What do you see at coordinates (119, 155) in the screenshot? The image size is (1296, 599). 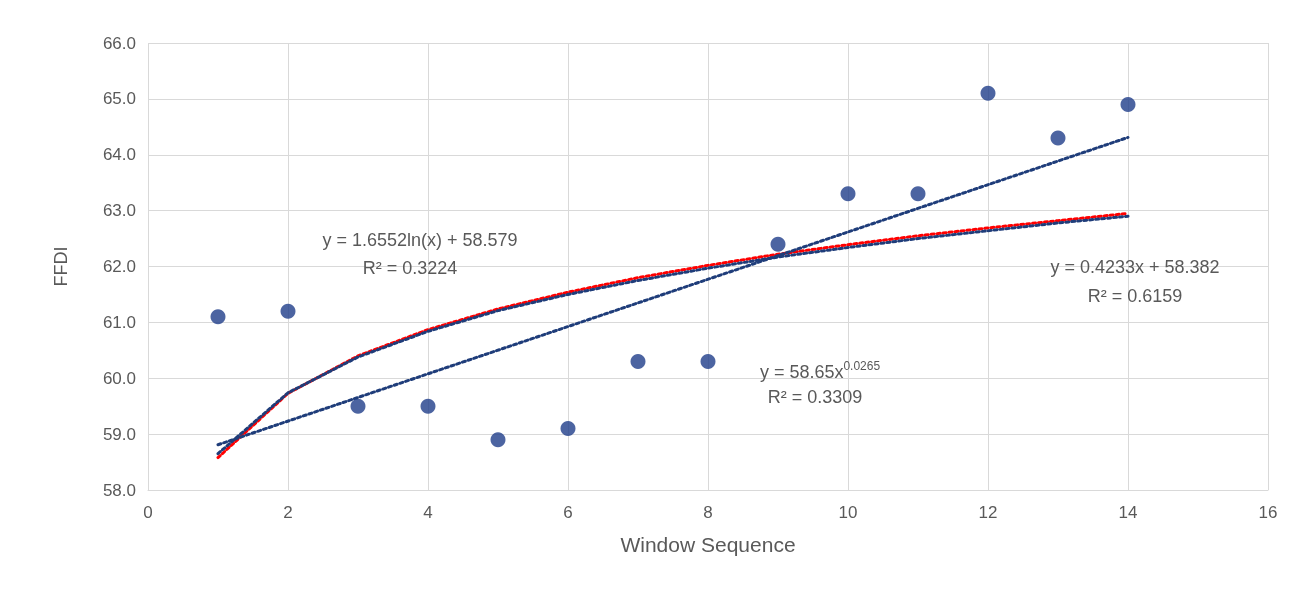 I see `y-tick-label: 64.0` at bounding box center [119, 155].